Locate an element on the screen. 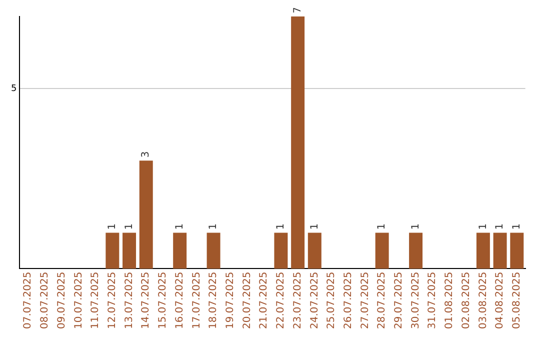 This screenshot has height=340, width=540. x-tick-label: 04.08.2025 is located at coordinates (500, 301).